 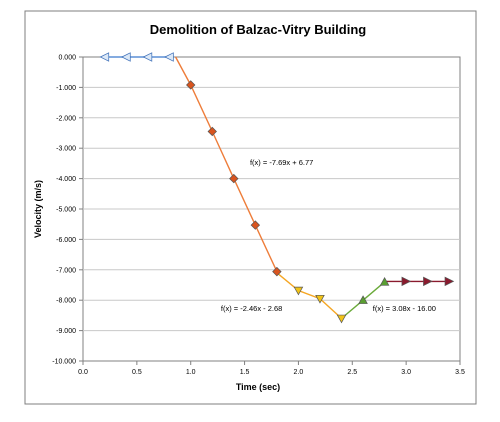 I want to click on x-tick-label: 1.5, so click(x=245, y=372).